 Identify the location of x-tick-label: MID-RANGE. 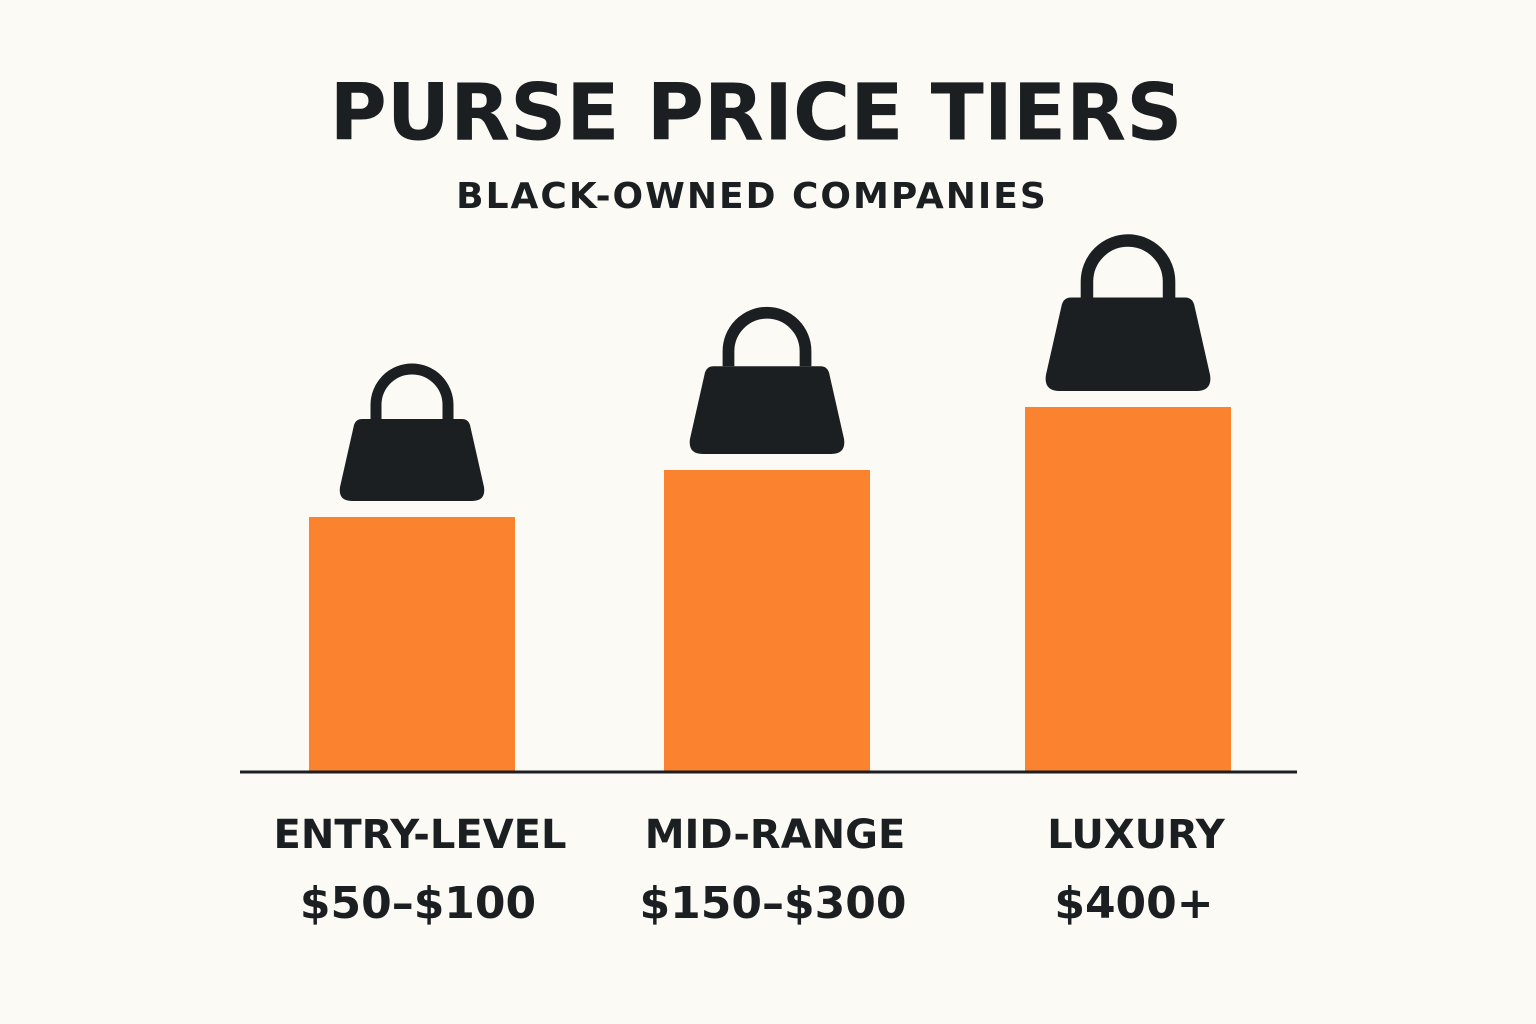
(775, 835).